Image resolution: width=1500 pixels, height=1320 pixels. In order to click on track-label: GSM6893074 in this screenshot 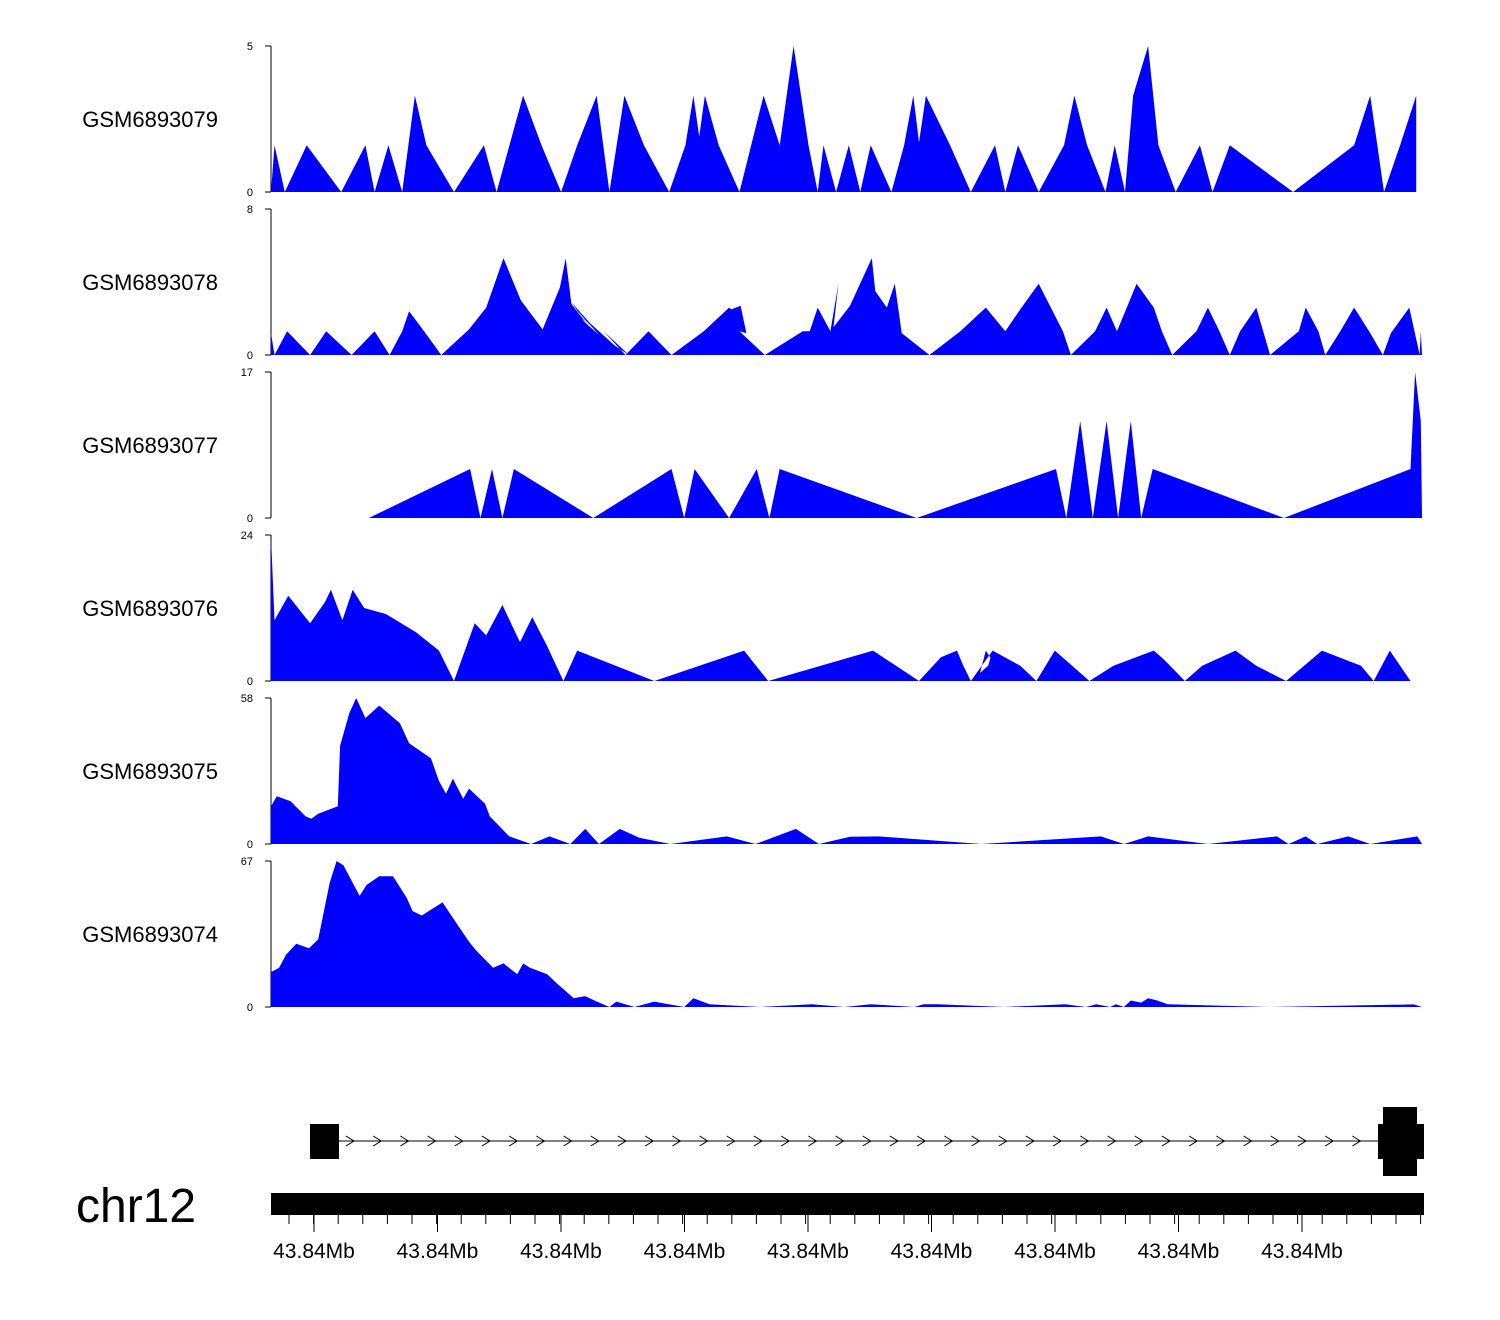, I will do `click(150, 934)`.